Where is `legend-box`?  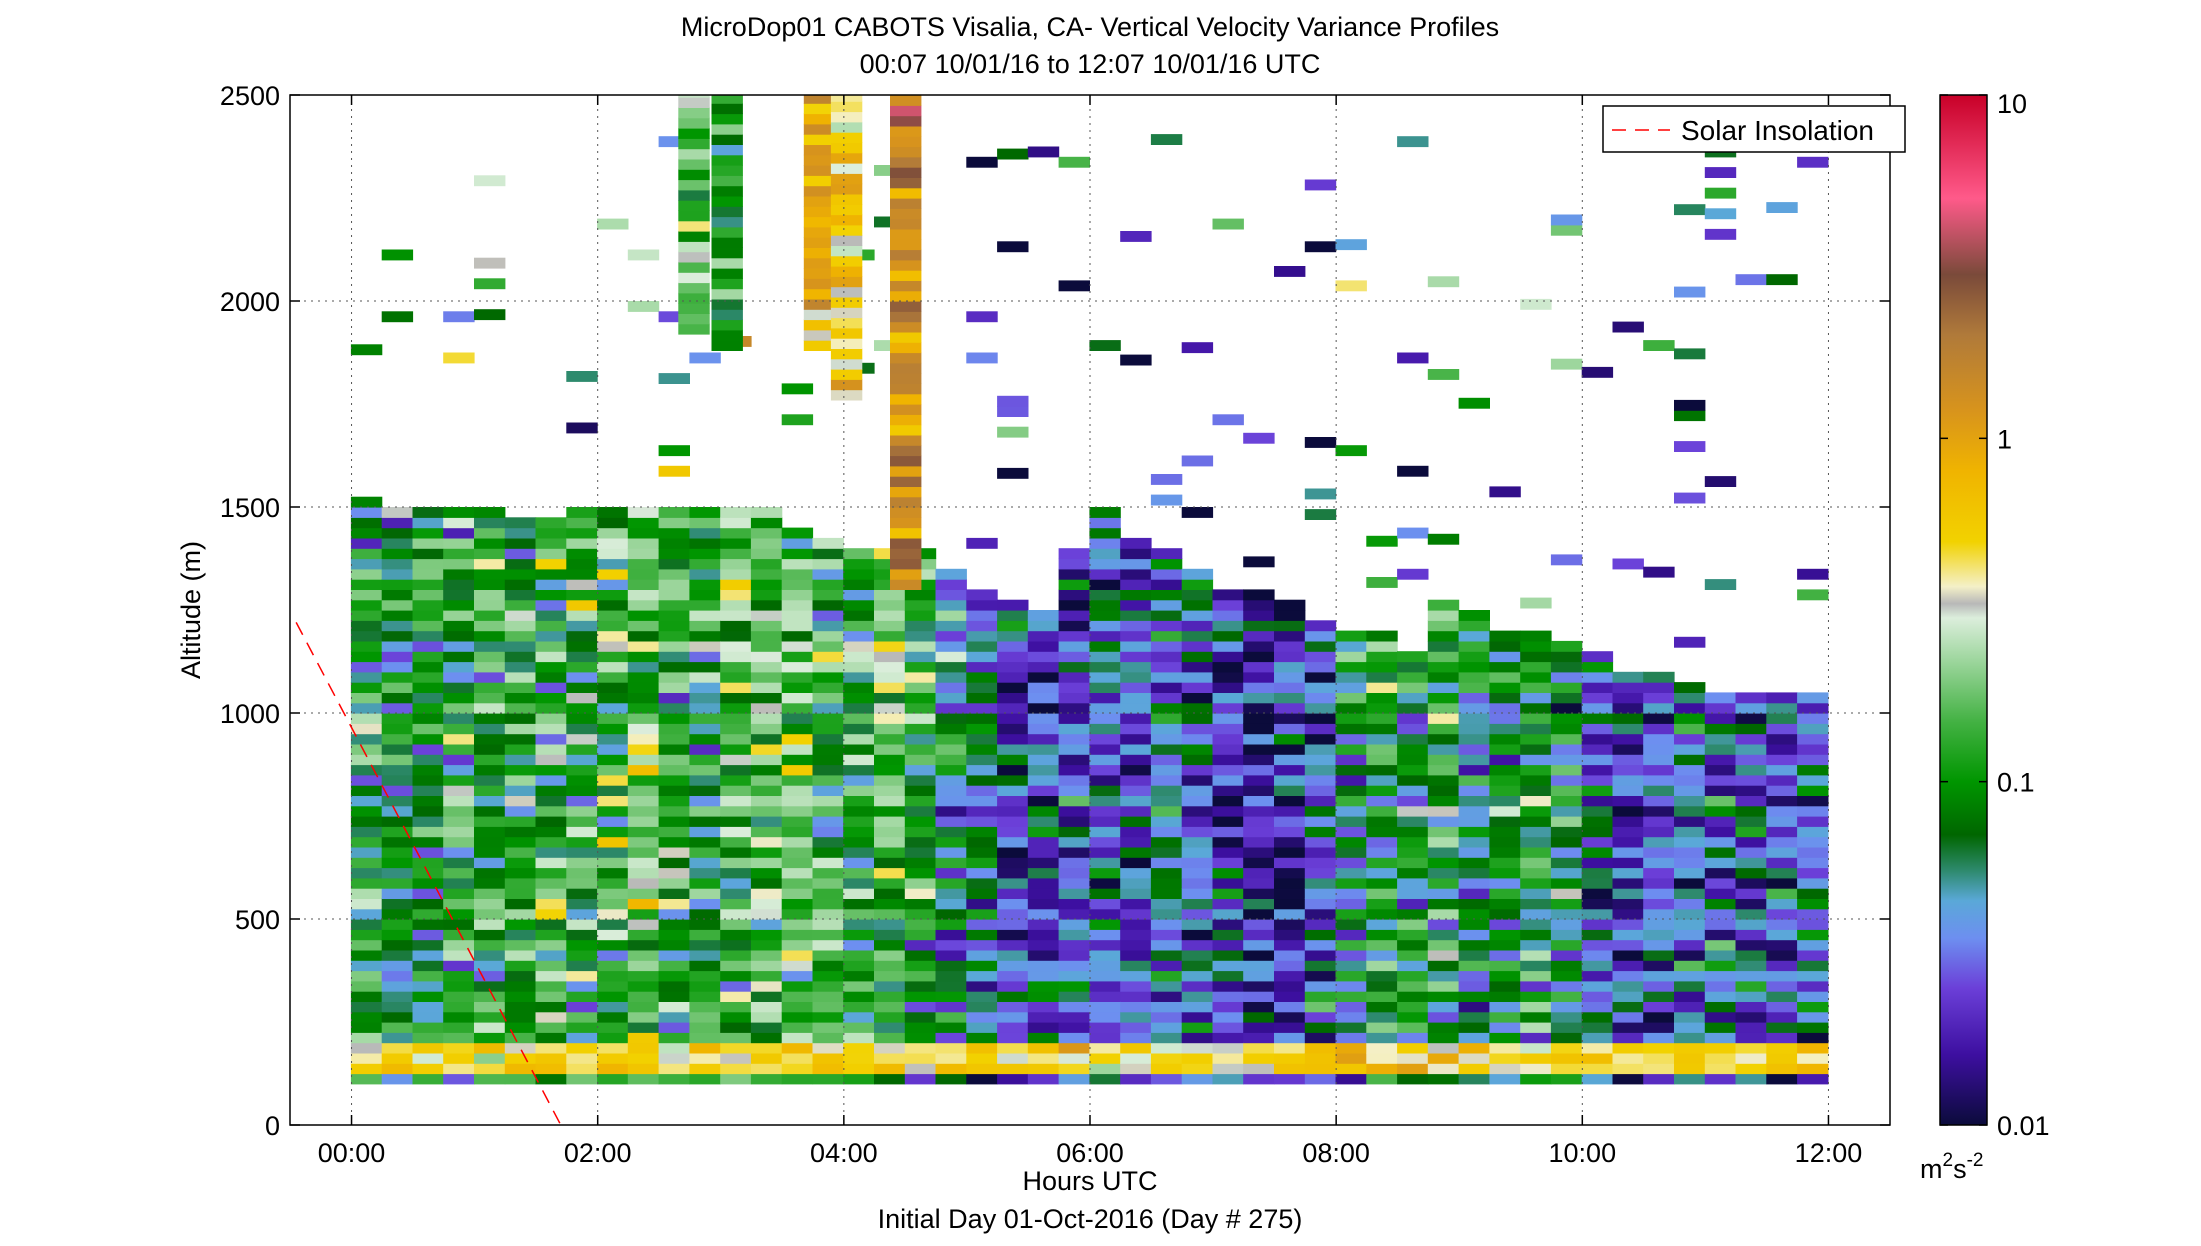 legend-box is located at coordinates (1754, 129).